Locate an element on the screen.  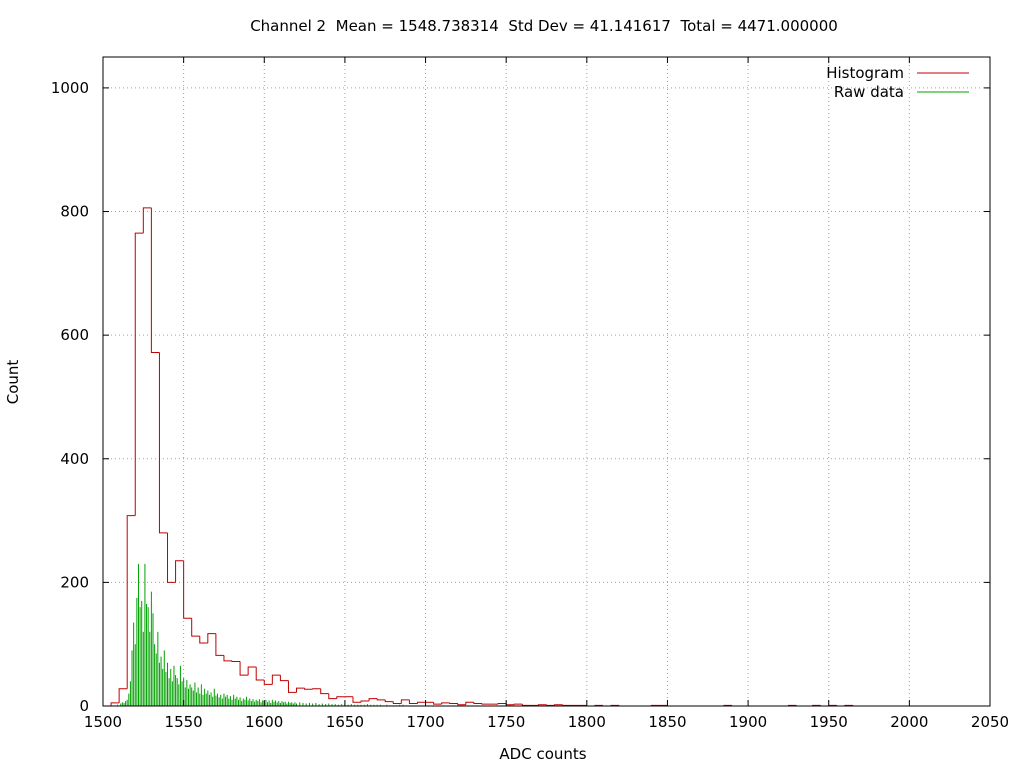
y-tick-label: 1000 is located at coordinates (70, 88).